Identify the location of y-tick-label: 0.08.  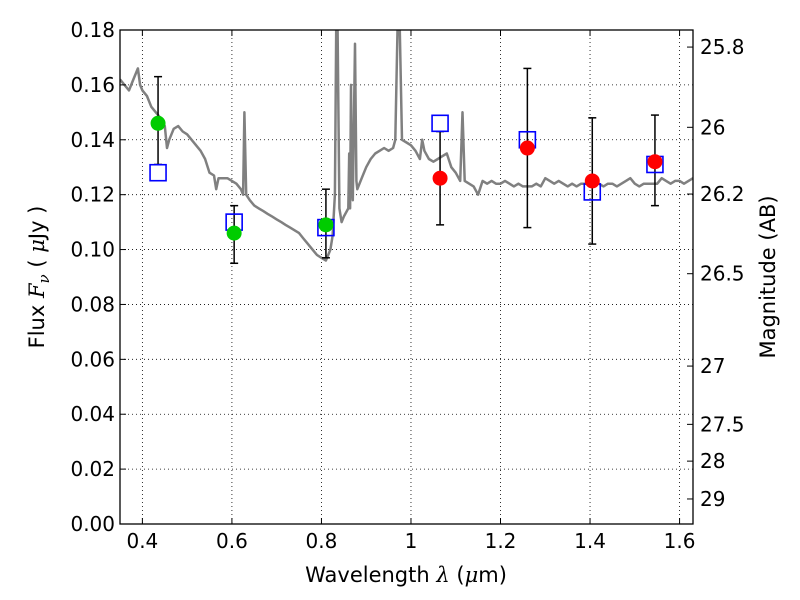
(92, 304).